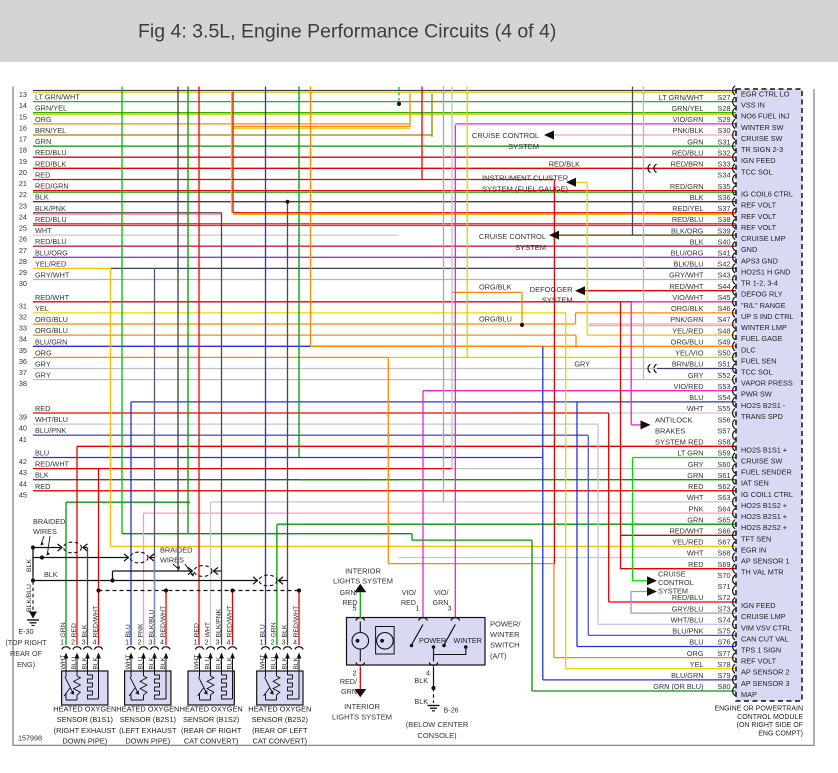 Image resolution: width=838 pixels, height=773 pixels. I want to click on svg-text: CAN CUT VAL, so click(765, 638).